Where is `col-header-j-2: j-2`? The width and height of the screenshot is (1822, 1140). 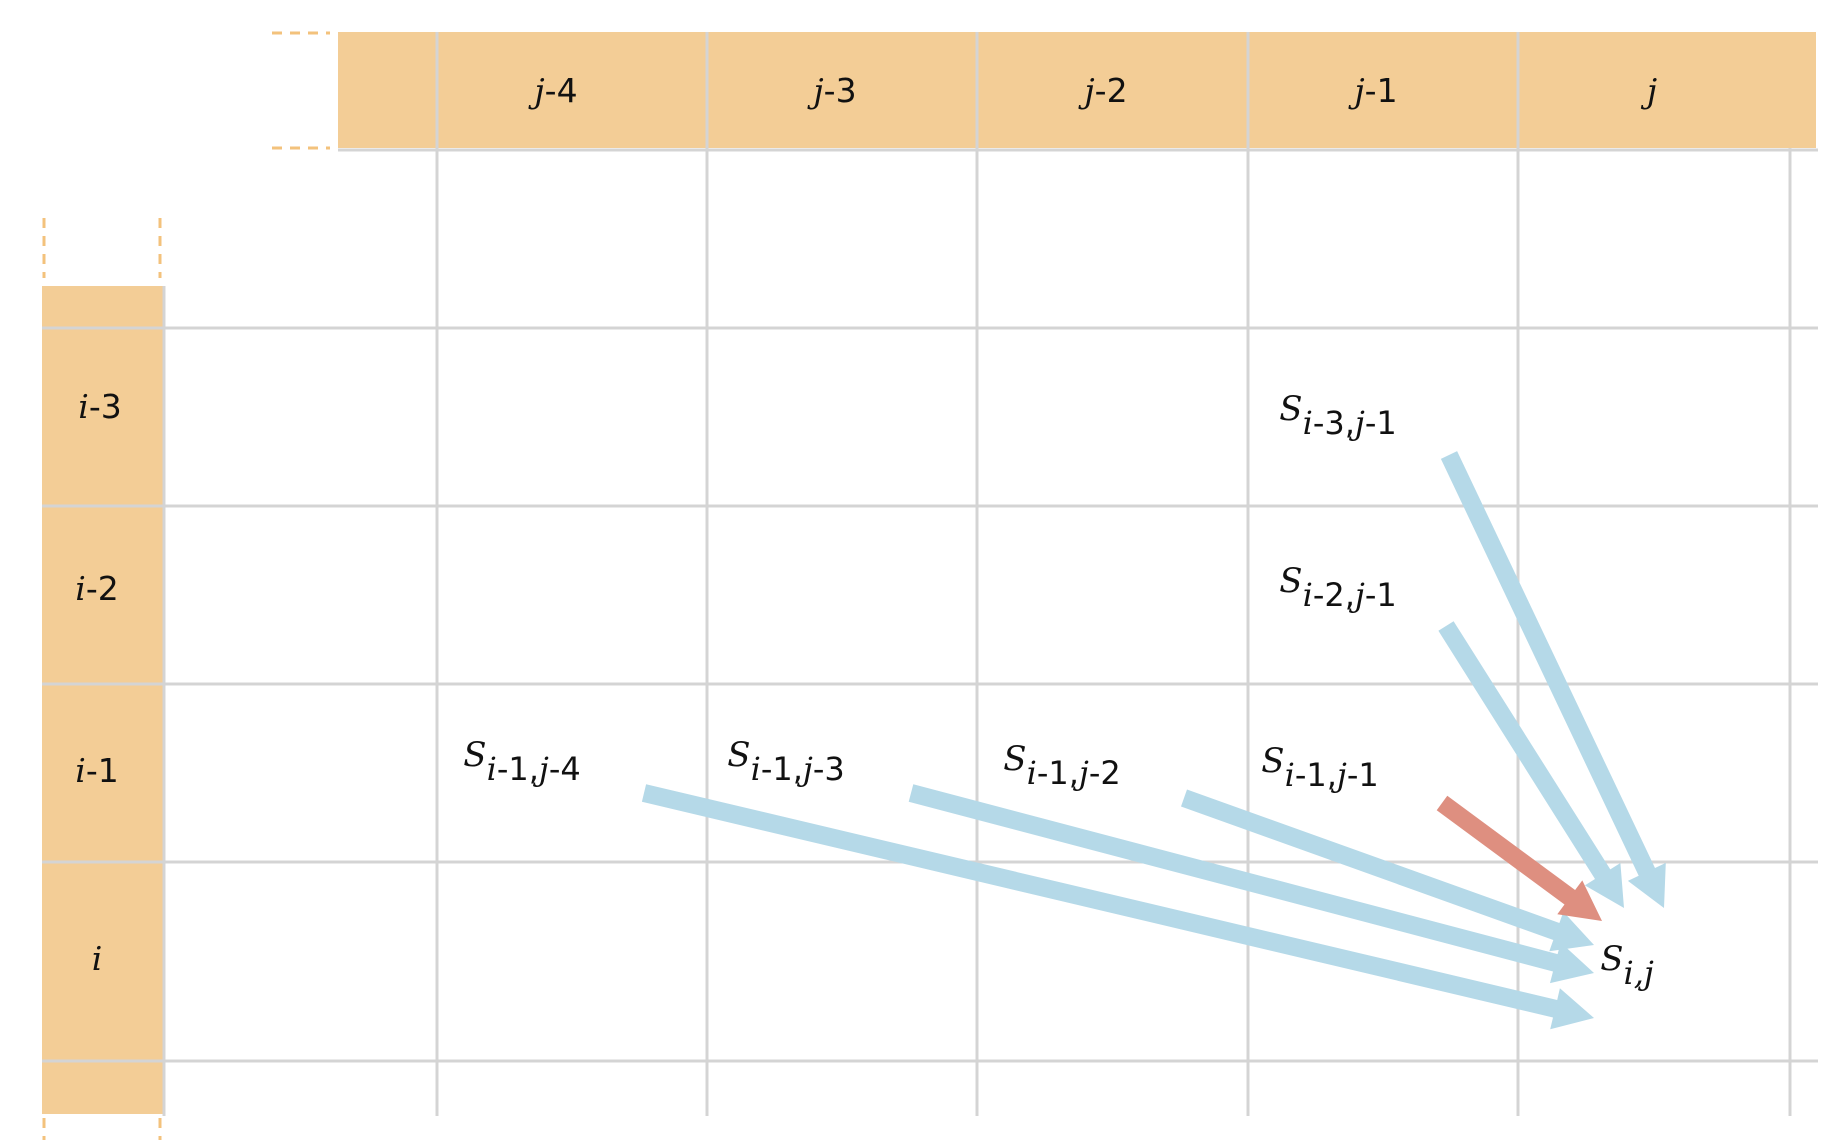 col-header-j-2: j-2 is located at coordinates (1102, 90).